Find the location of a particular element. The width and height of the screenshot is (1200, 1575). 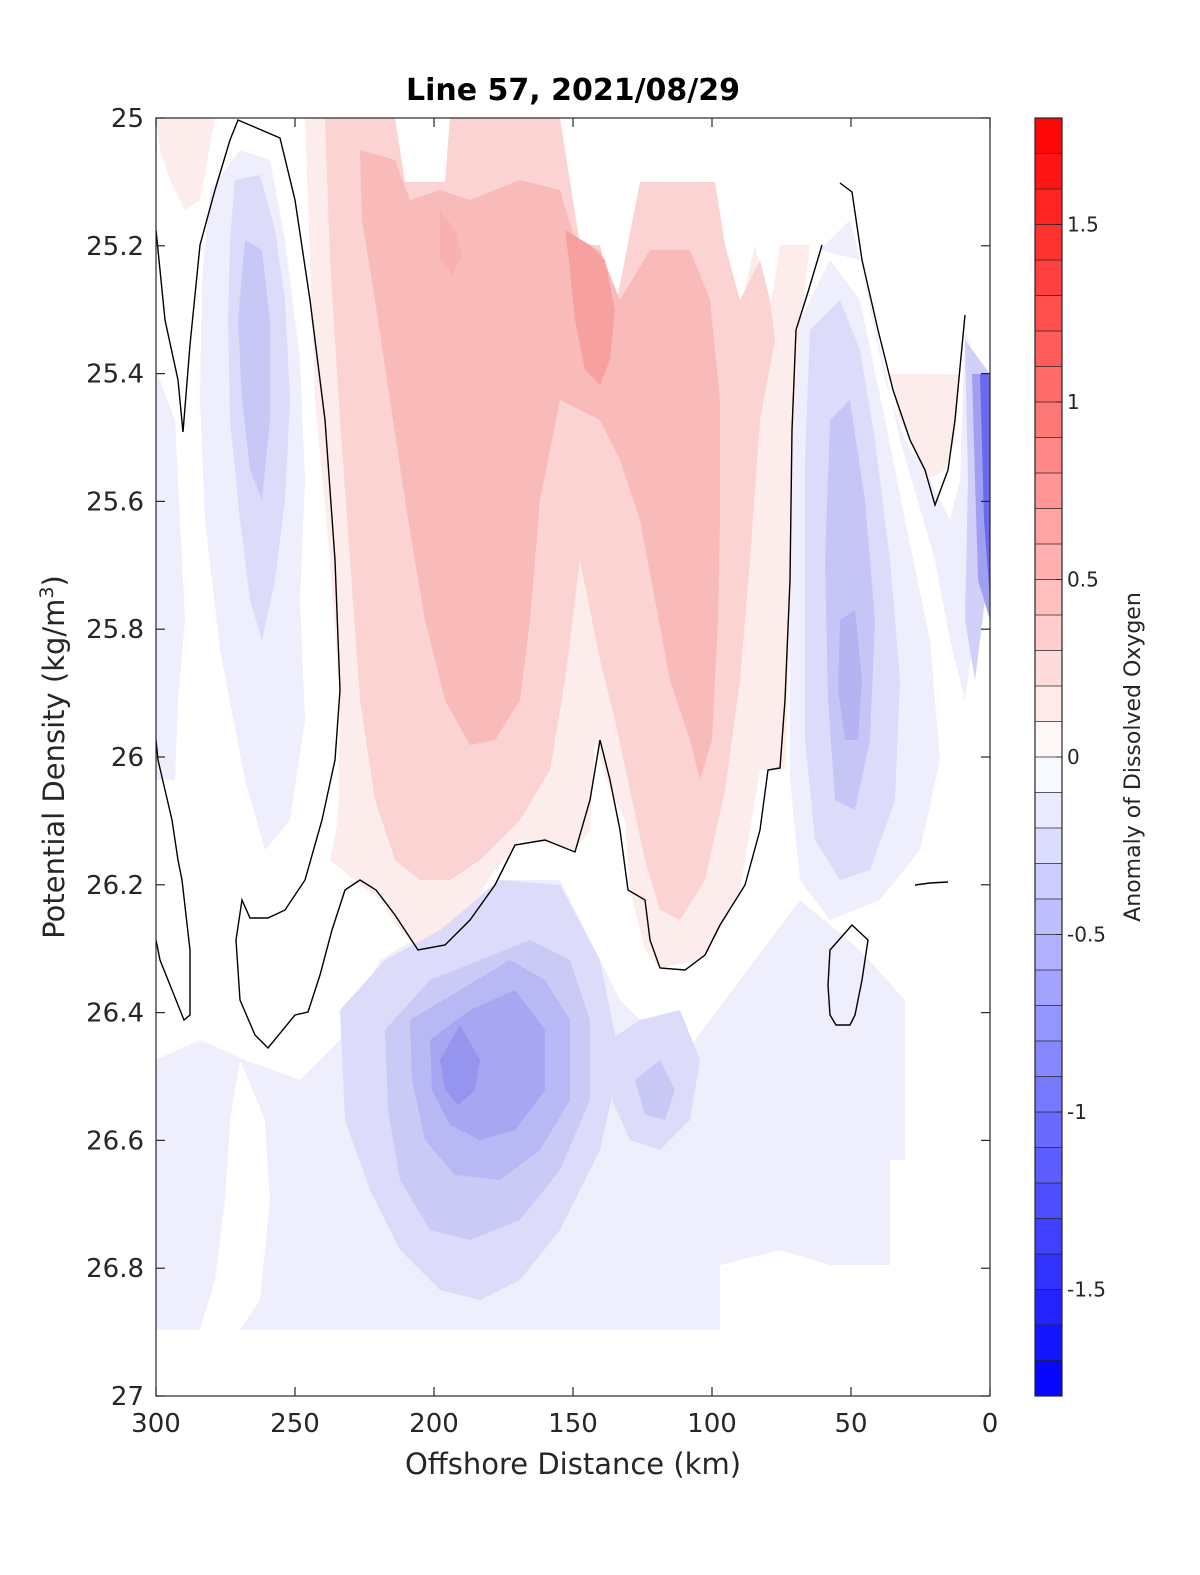

y-axis-label-main: Potential Density (kg/m is located at coordinates (54, 769).